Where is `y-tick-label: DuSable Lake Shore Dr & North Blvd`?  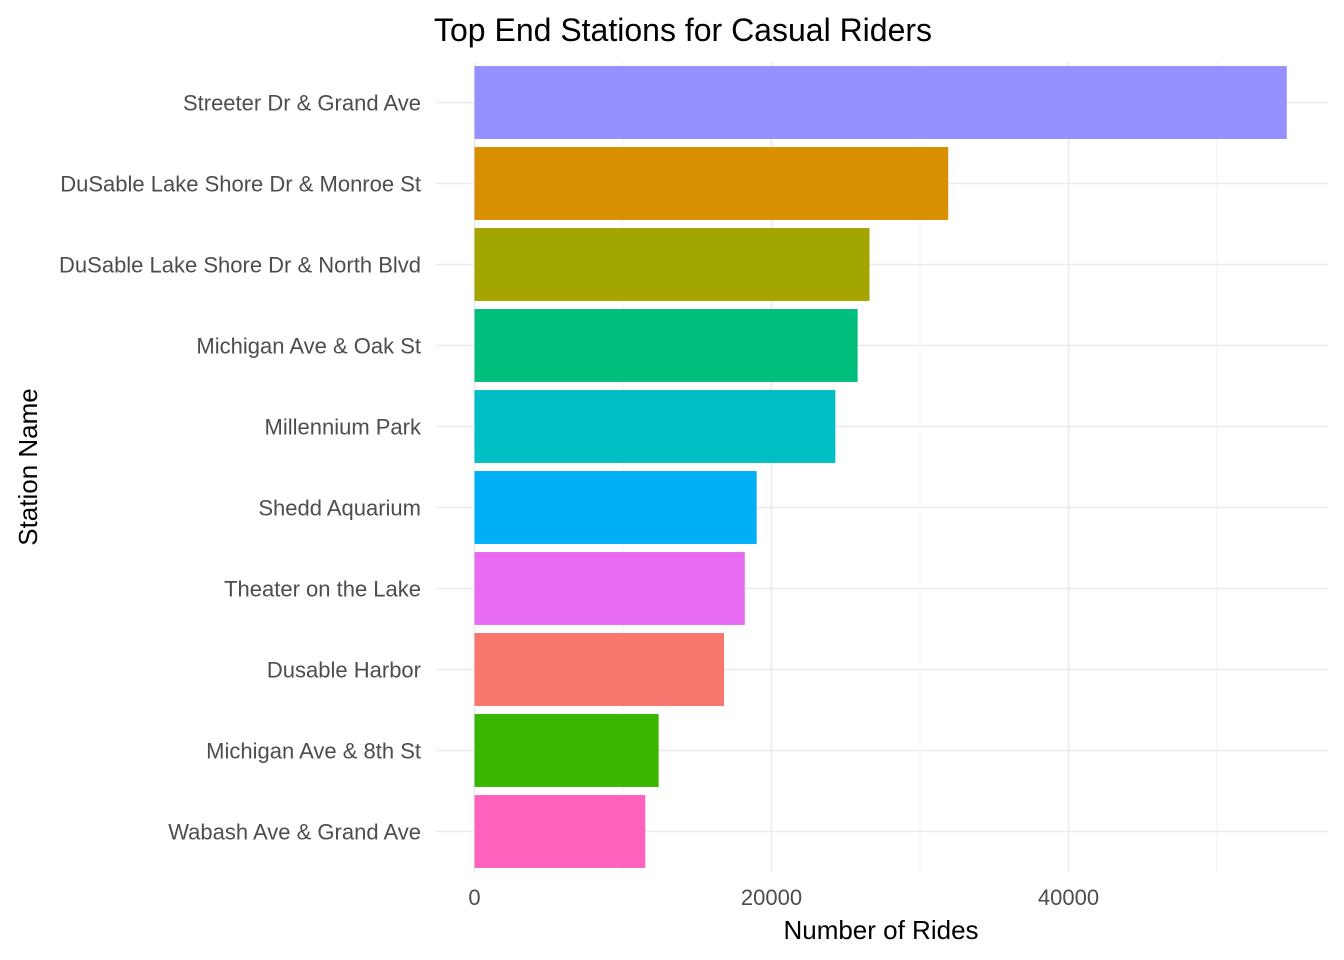
y-tick-label: DuSable Lake Shore Dr & North Blvd is located at coordinates (240, 265).